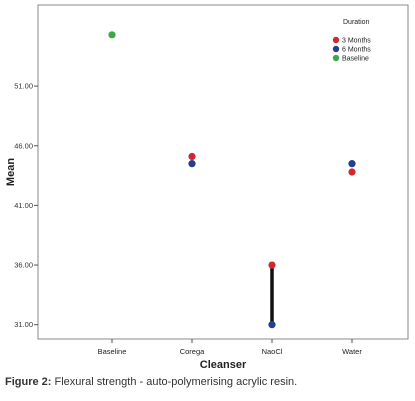 The height and width of the screenshot is (401, 415). Describe the element at coordinates (352, 351) in the screenshot. I see `x-tick-label: Water` at that location.